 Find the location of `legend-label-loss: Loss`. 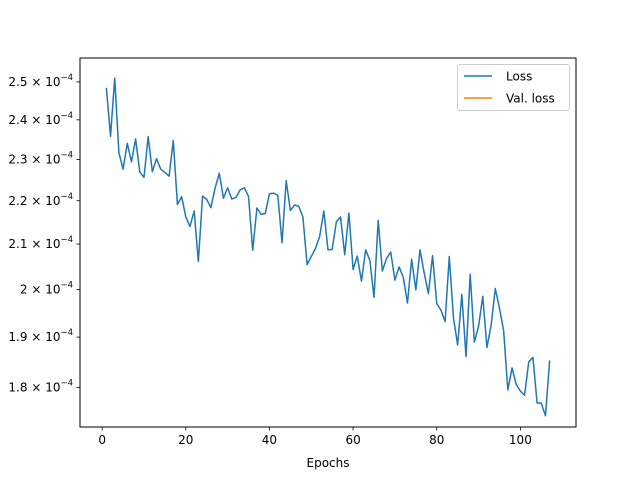

legend-label-loss: Loss is located at coordinates (519, 77).